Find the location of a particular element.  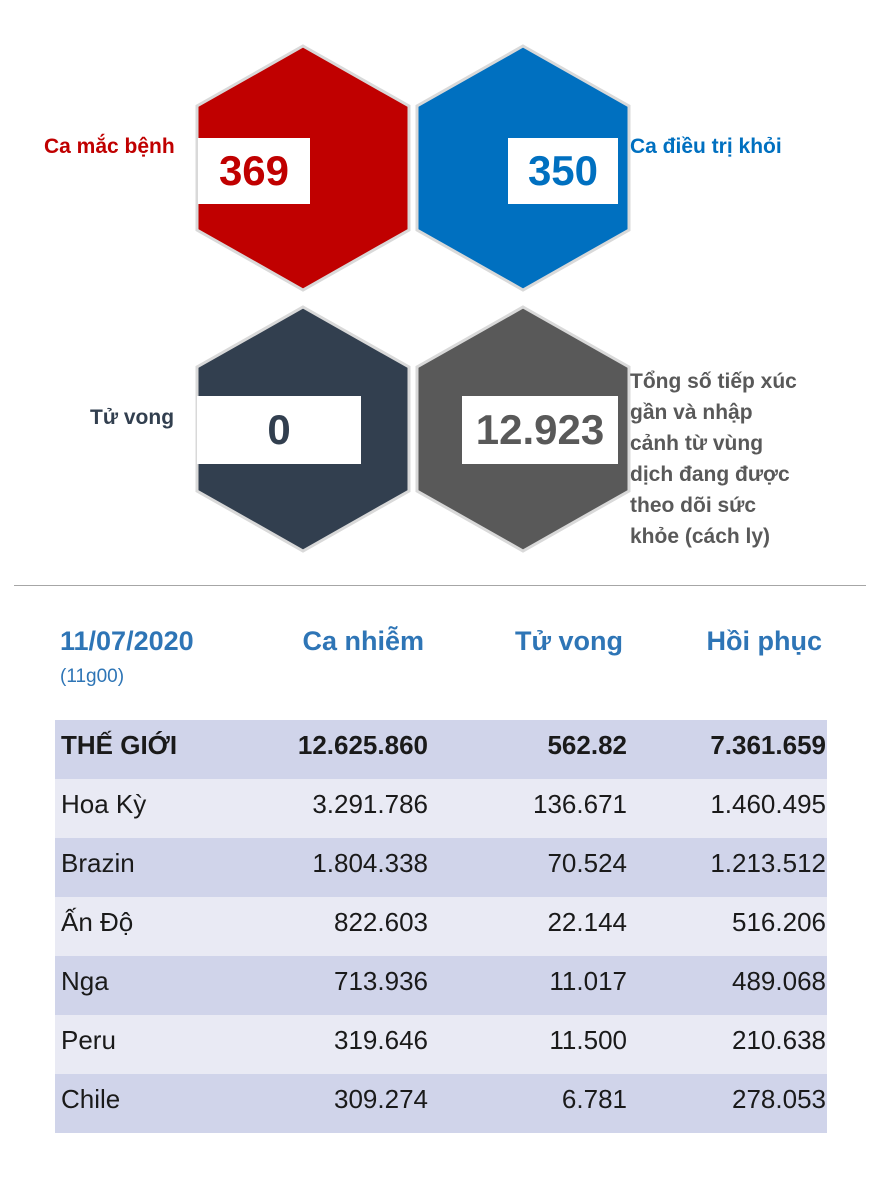

deaths-value-box: 0 is located at coordinates (279, 430).